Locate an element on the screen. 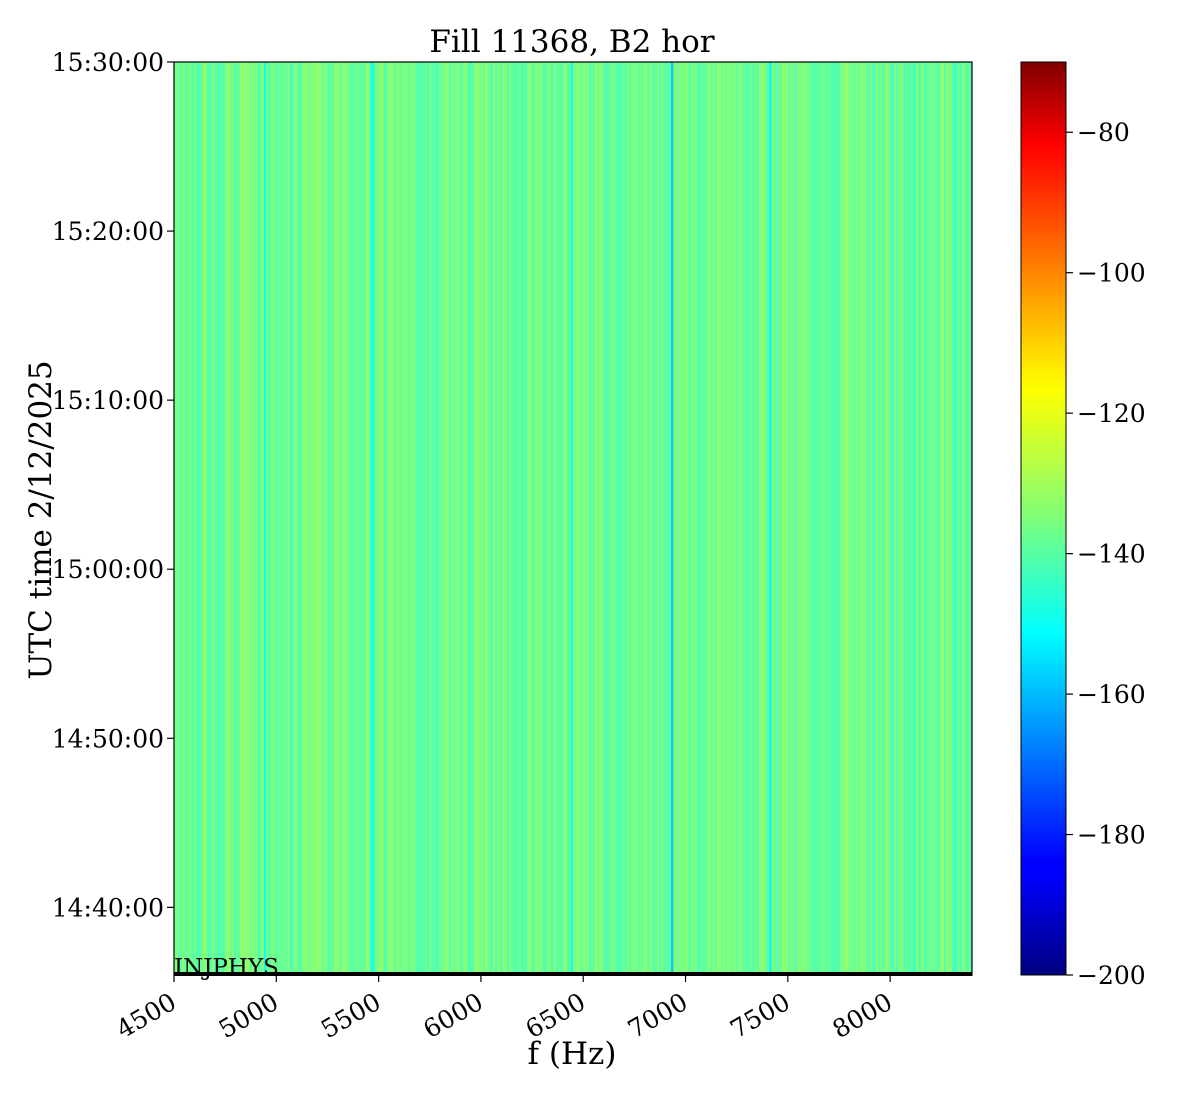  colorbar-tick-label: −120 is located at coordinates (1111, 413).